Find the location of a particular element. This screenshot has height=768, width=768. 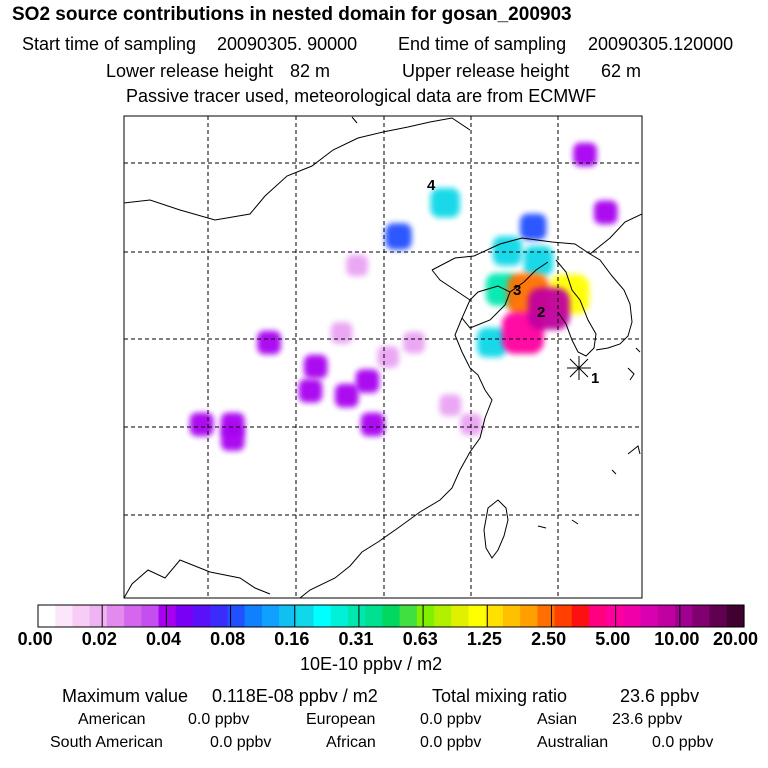

lower-height-value: 82 m is located at coordinates (310, 71).